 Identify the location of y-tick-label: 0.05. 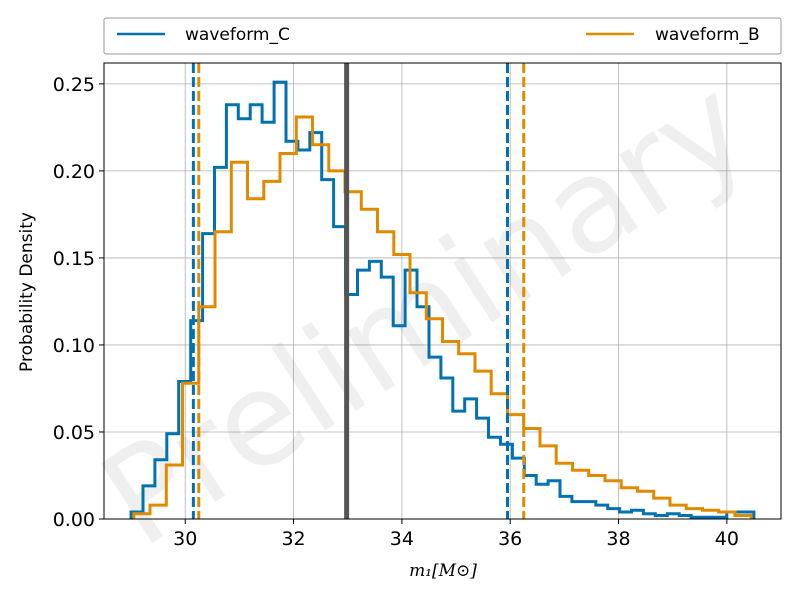
(74, 433).